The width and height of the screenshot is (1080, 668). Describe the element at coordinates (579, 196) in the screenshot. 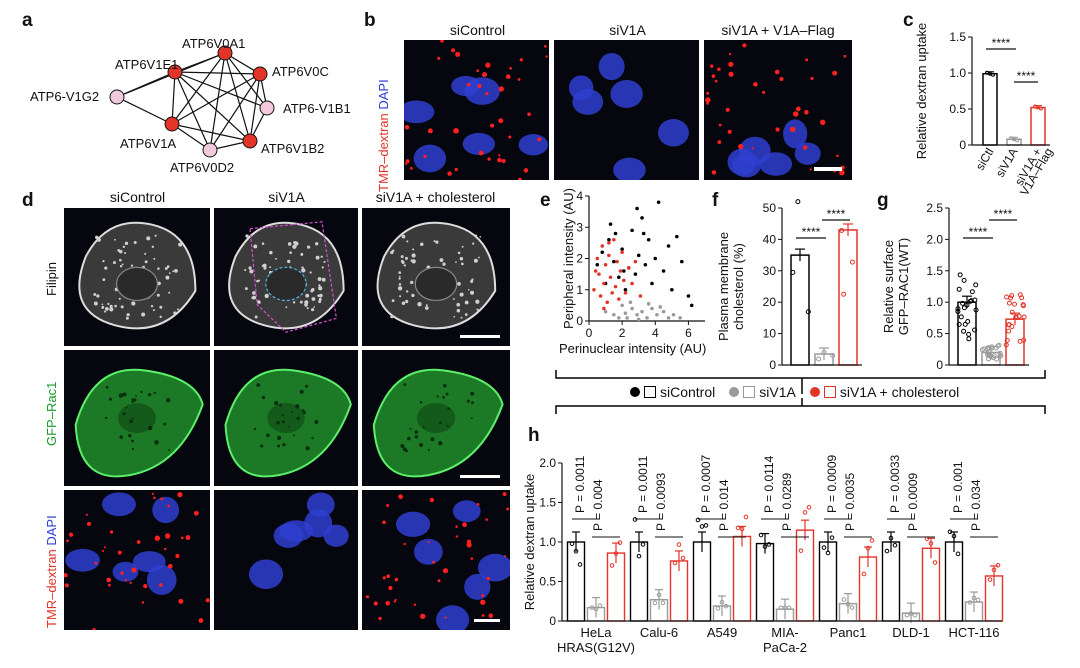

I see `y-tick-label: 4` at that location.